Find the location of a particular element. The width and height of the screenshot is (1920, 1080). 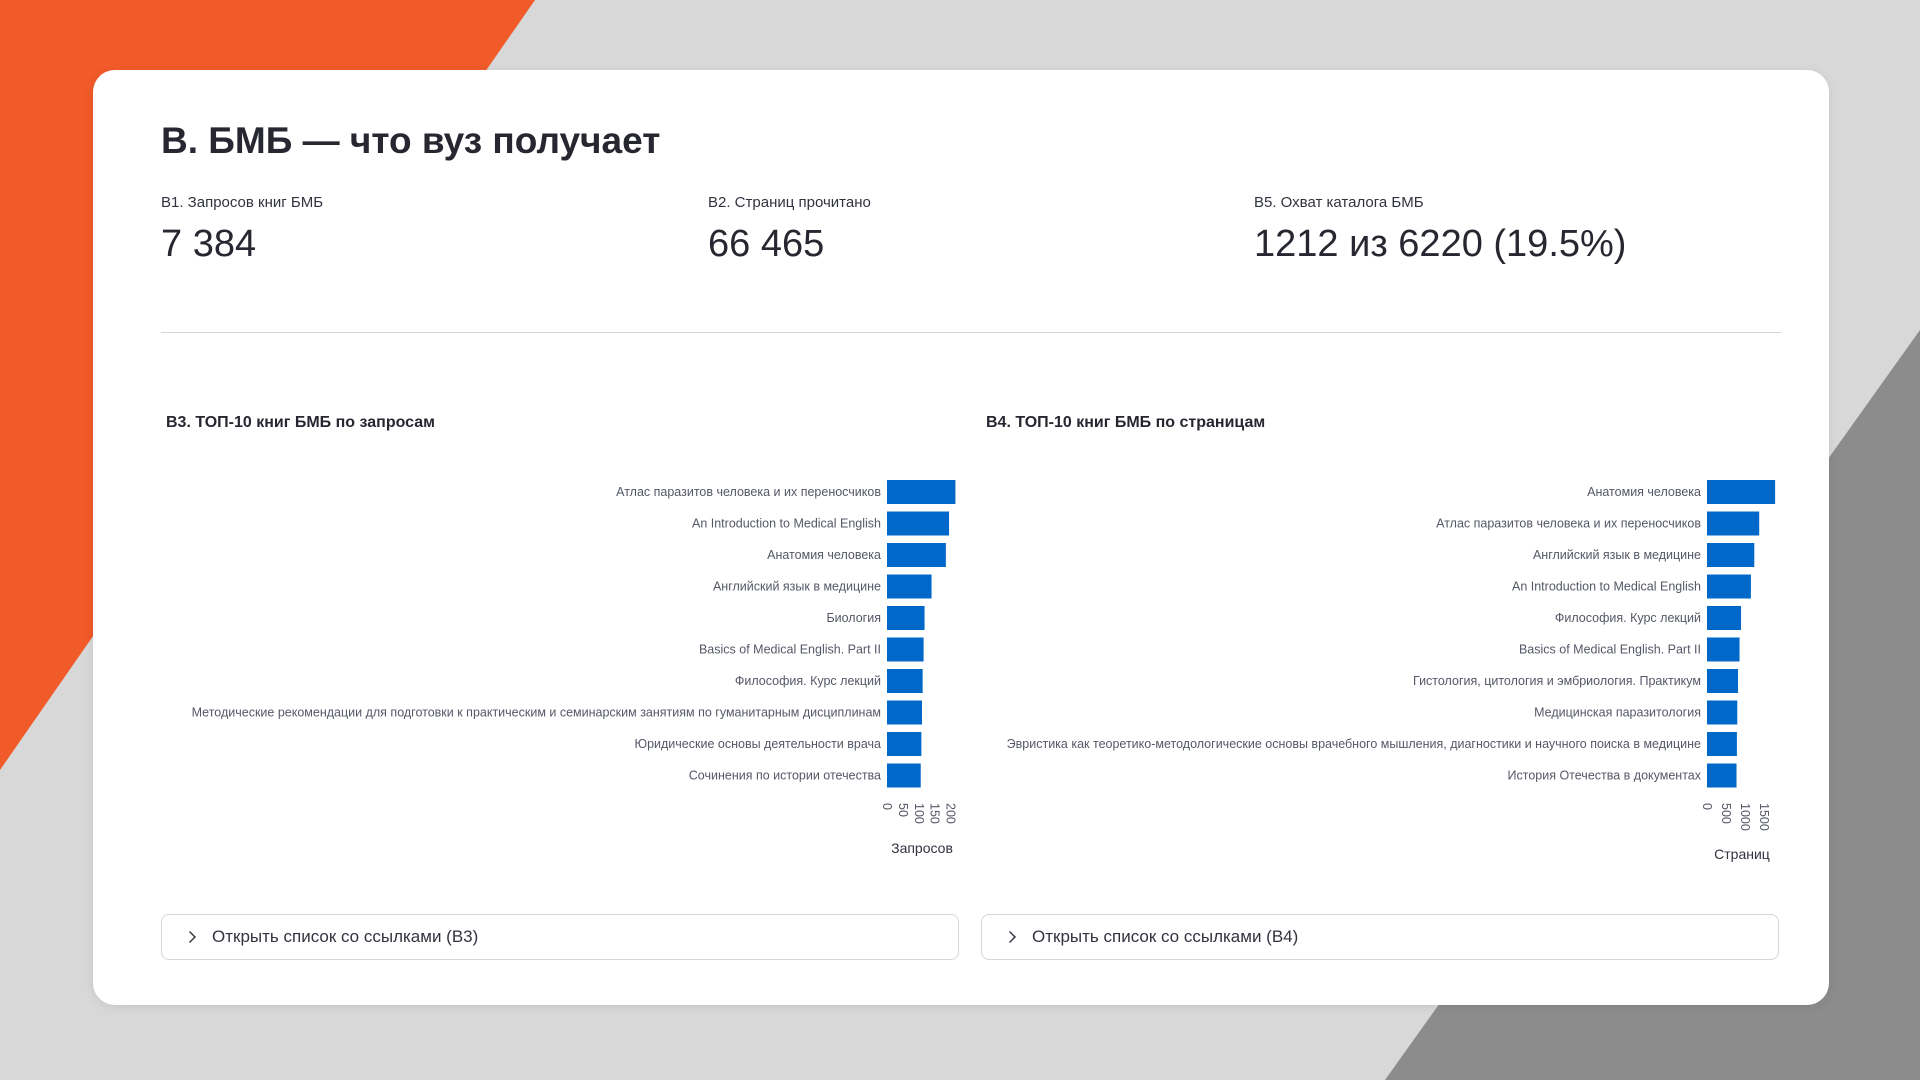

category-label: Биология is located at coordinates (853, 618).